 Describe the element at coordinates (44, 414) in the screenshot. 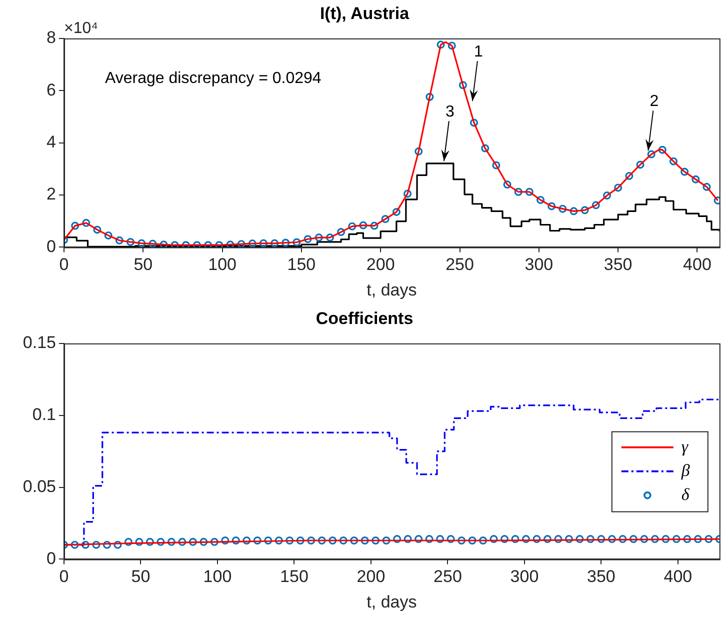

I see `y-tick-label: 0.1` at that location.